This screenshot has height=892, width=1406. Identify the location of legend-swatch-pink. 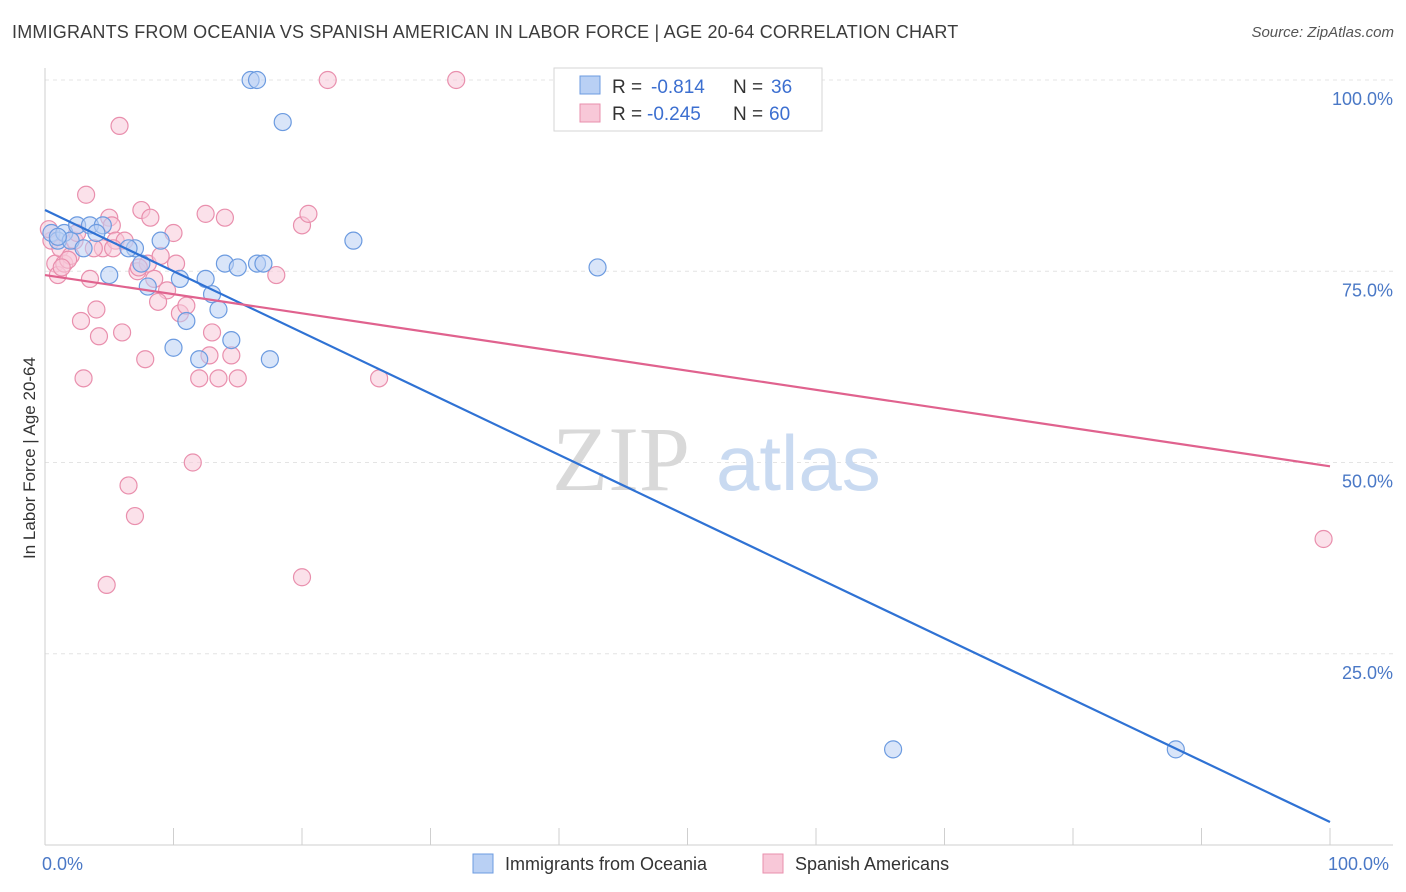
(590, 113).